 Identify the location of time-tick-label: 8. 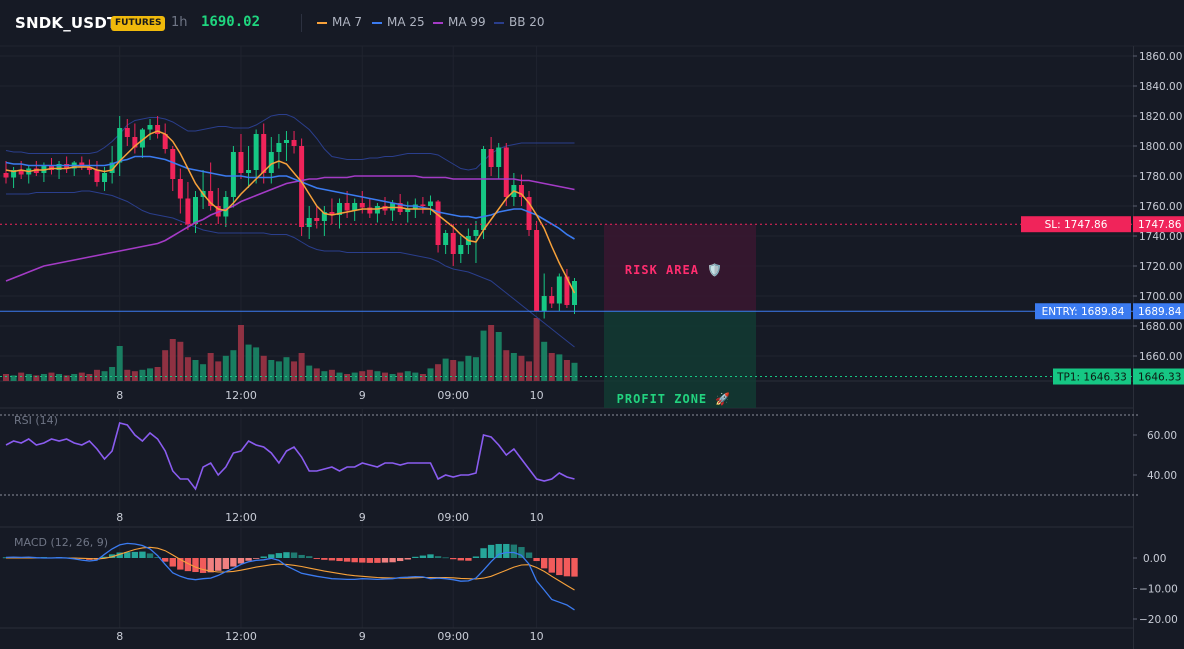
(119, 395).